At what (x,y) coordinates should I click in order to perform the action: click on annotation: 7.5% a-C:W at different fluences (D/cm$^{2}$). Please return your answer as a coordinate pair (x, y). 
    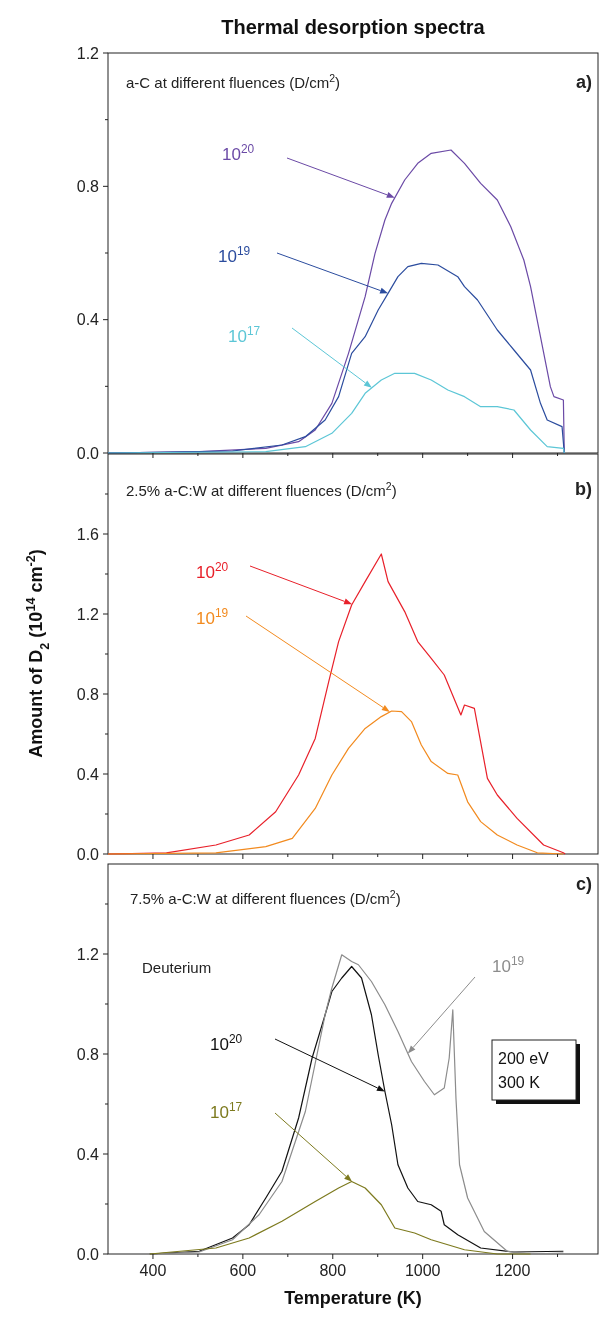
    Looking at the image, I should click on (265, 897).